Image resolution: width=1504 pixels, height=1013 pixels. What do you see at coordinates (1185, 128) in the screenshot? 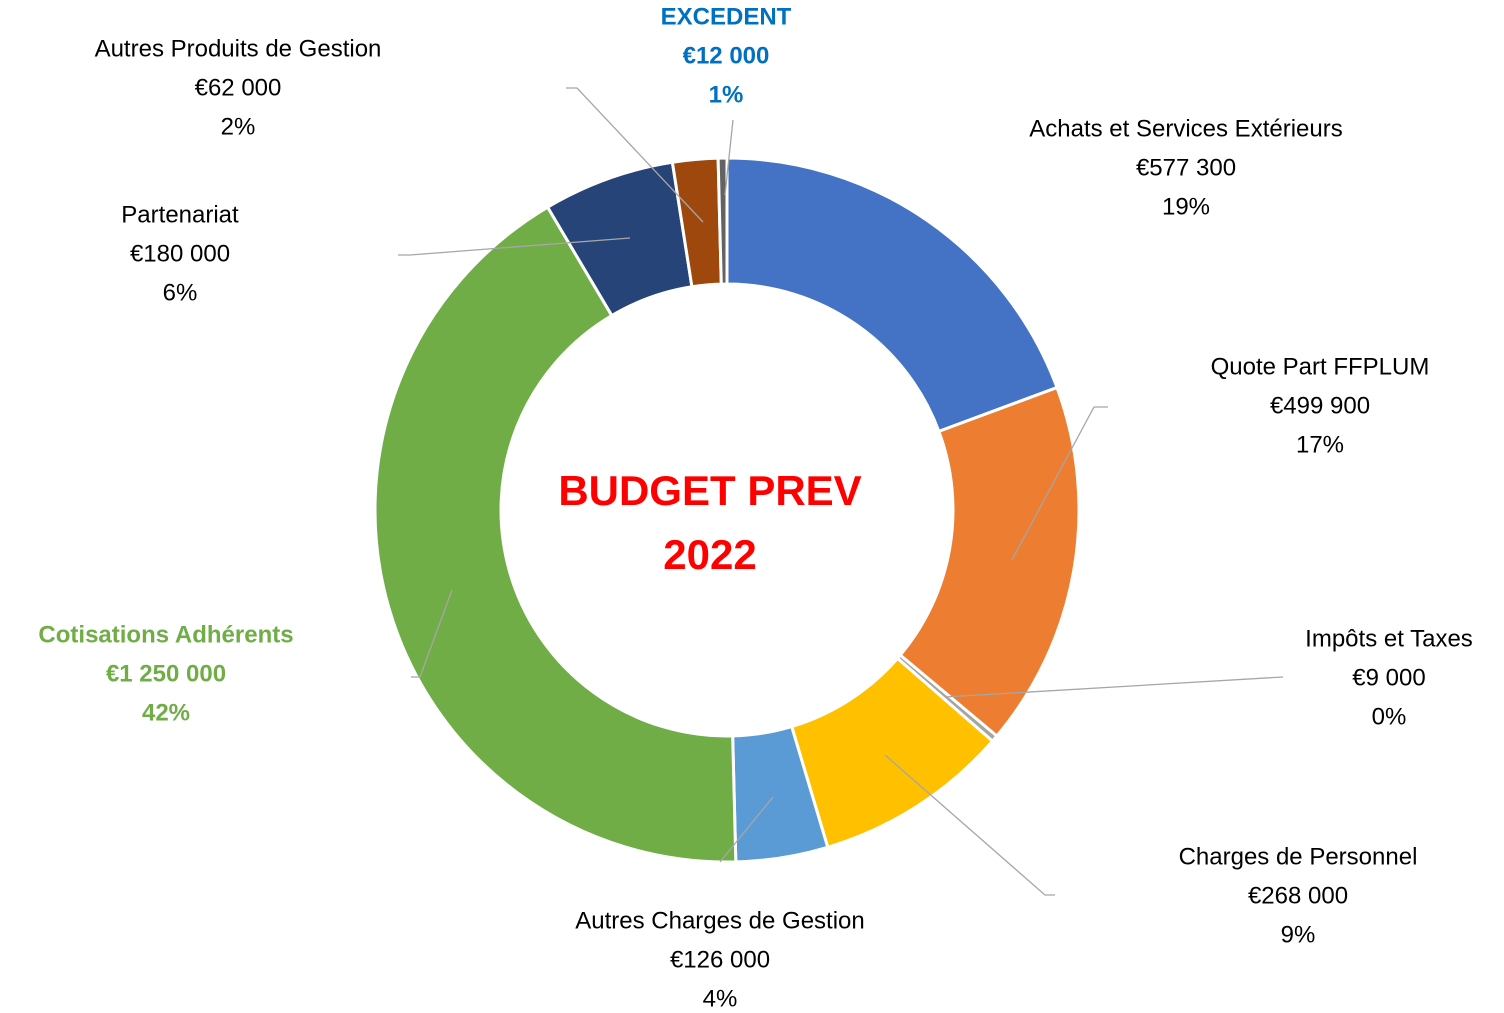
I see `category-label: Achats et Services Extérieurs` at bounding box center [1185, 128].